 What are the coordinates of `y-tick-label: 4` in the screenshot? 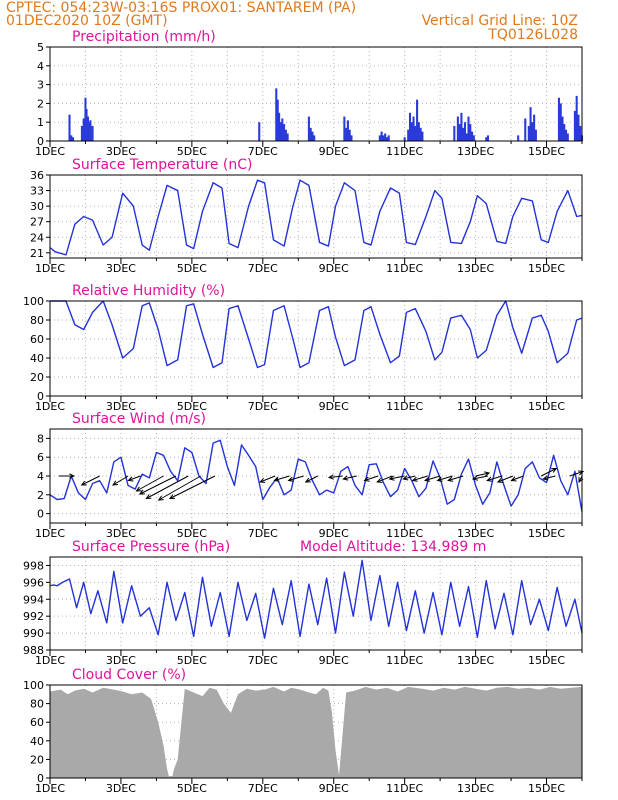 It's located at (40, 476).